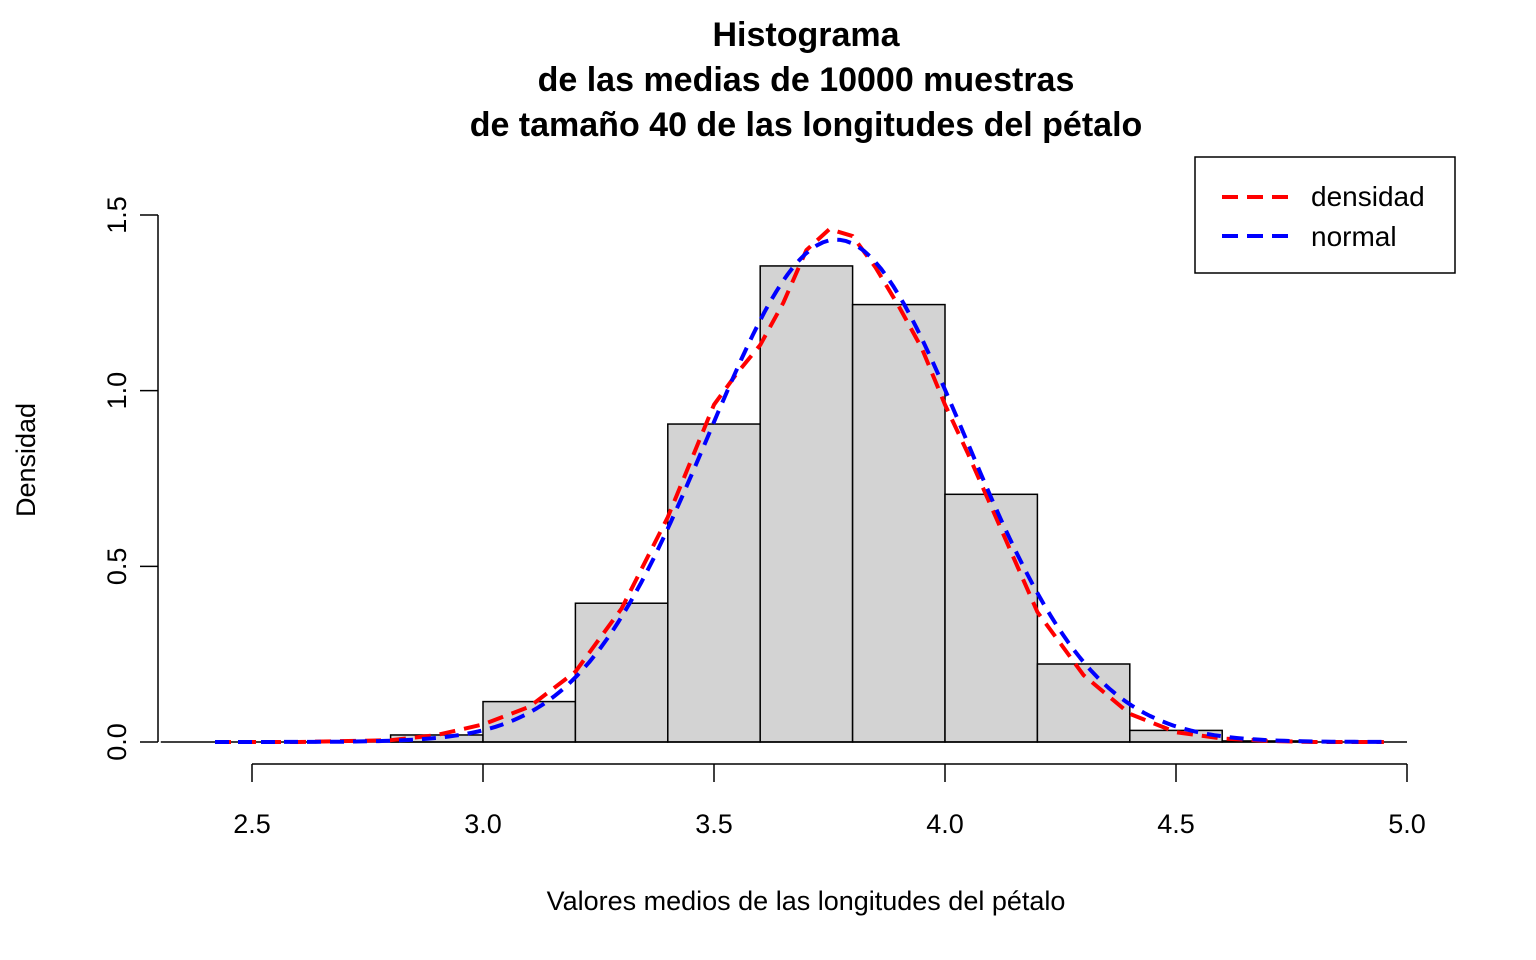 This screenshot has height=960, width=1536. Describe the element at coordinates (130, 478) in the screenshot. I see `y-axis: 0.0 0.5 1.0 1.5` at that location.